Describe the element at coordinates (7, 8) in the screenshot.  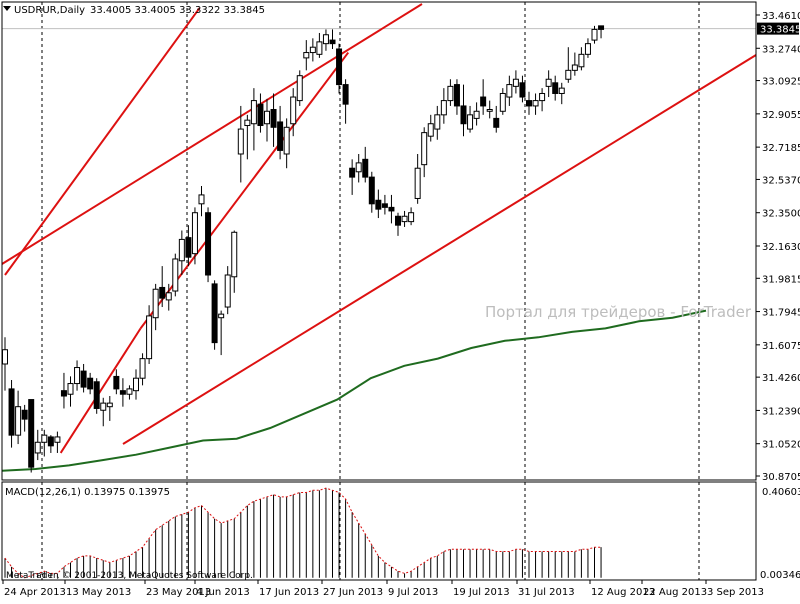
I see `chevron-down-icon` at that location.